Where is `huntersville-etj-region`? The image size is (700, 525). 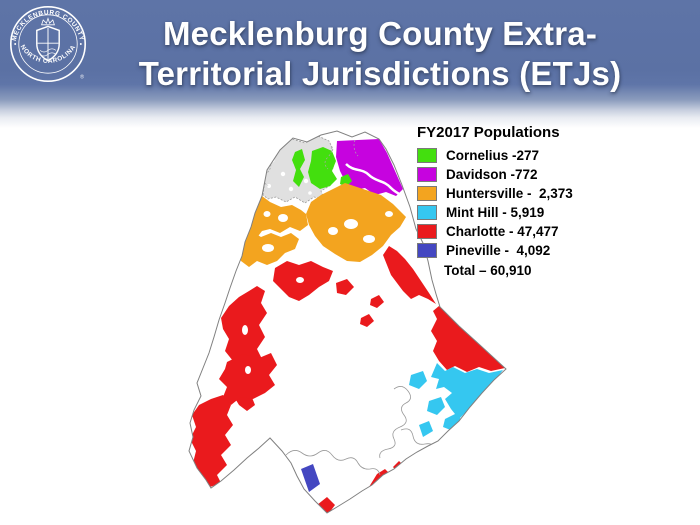 huntersville-etj-region is located at coordinates (321, 225).